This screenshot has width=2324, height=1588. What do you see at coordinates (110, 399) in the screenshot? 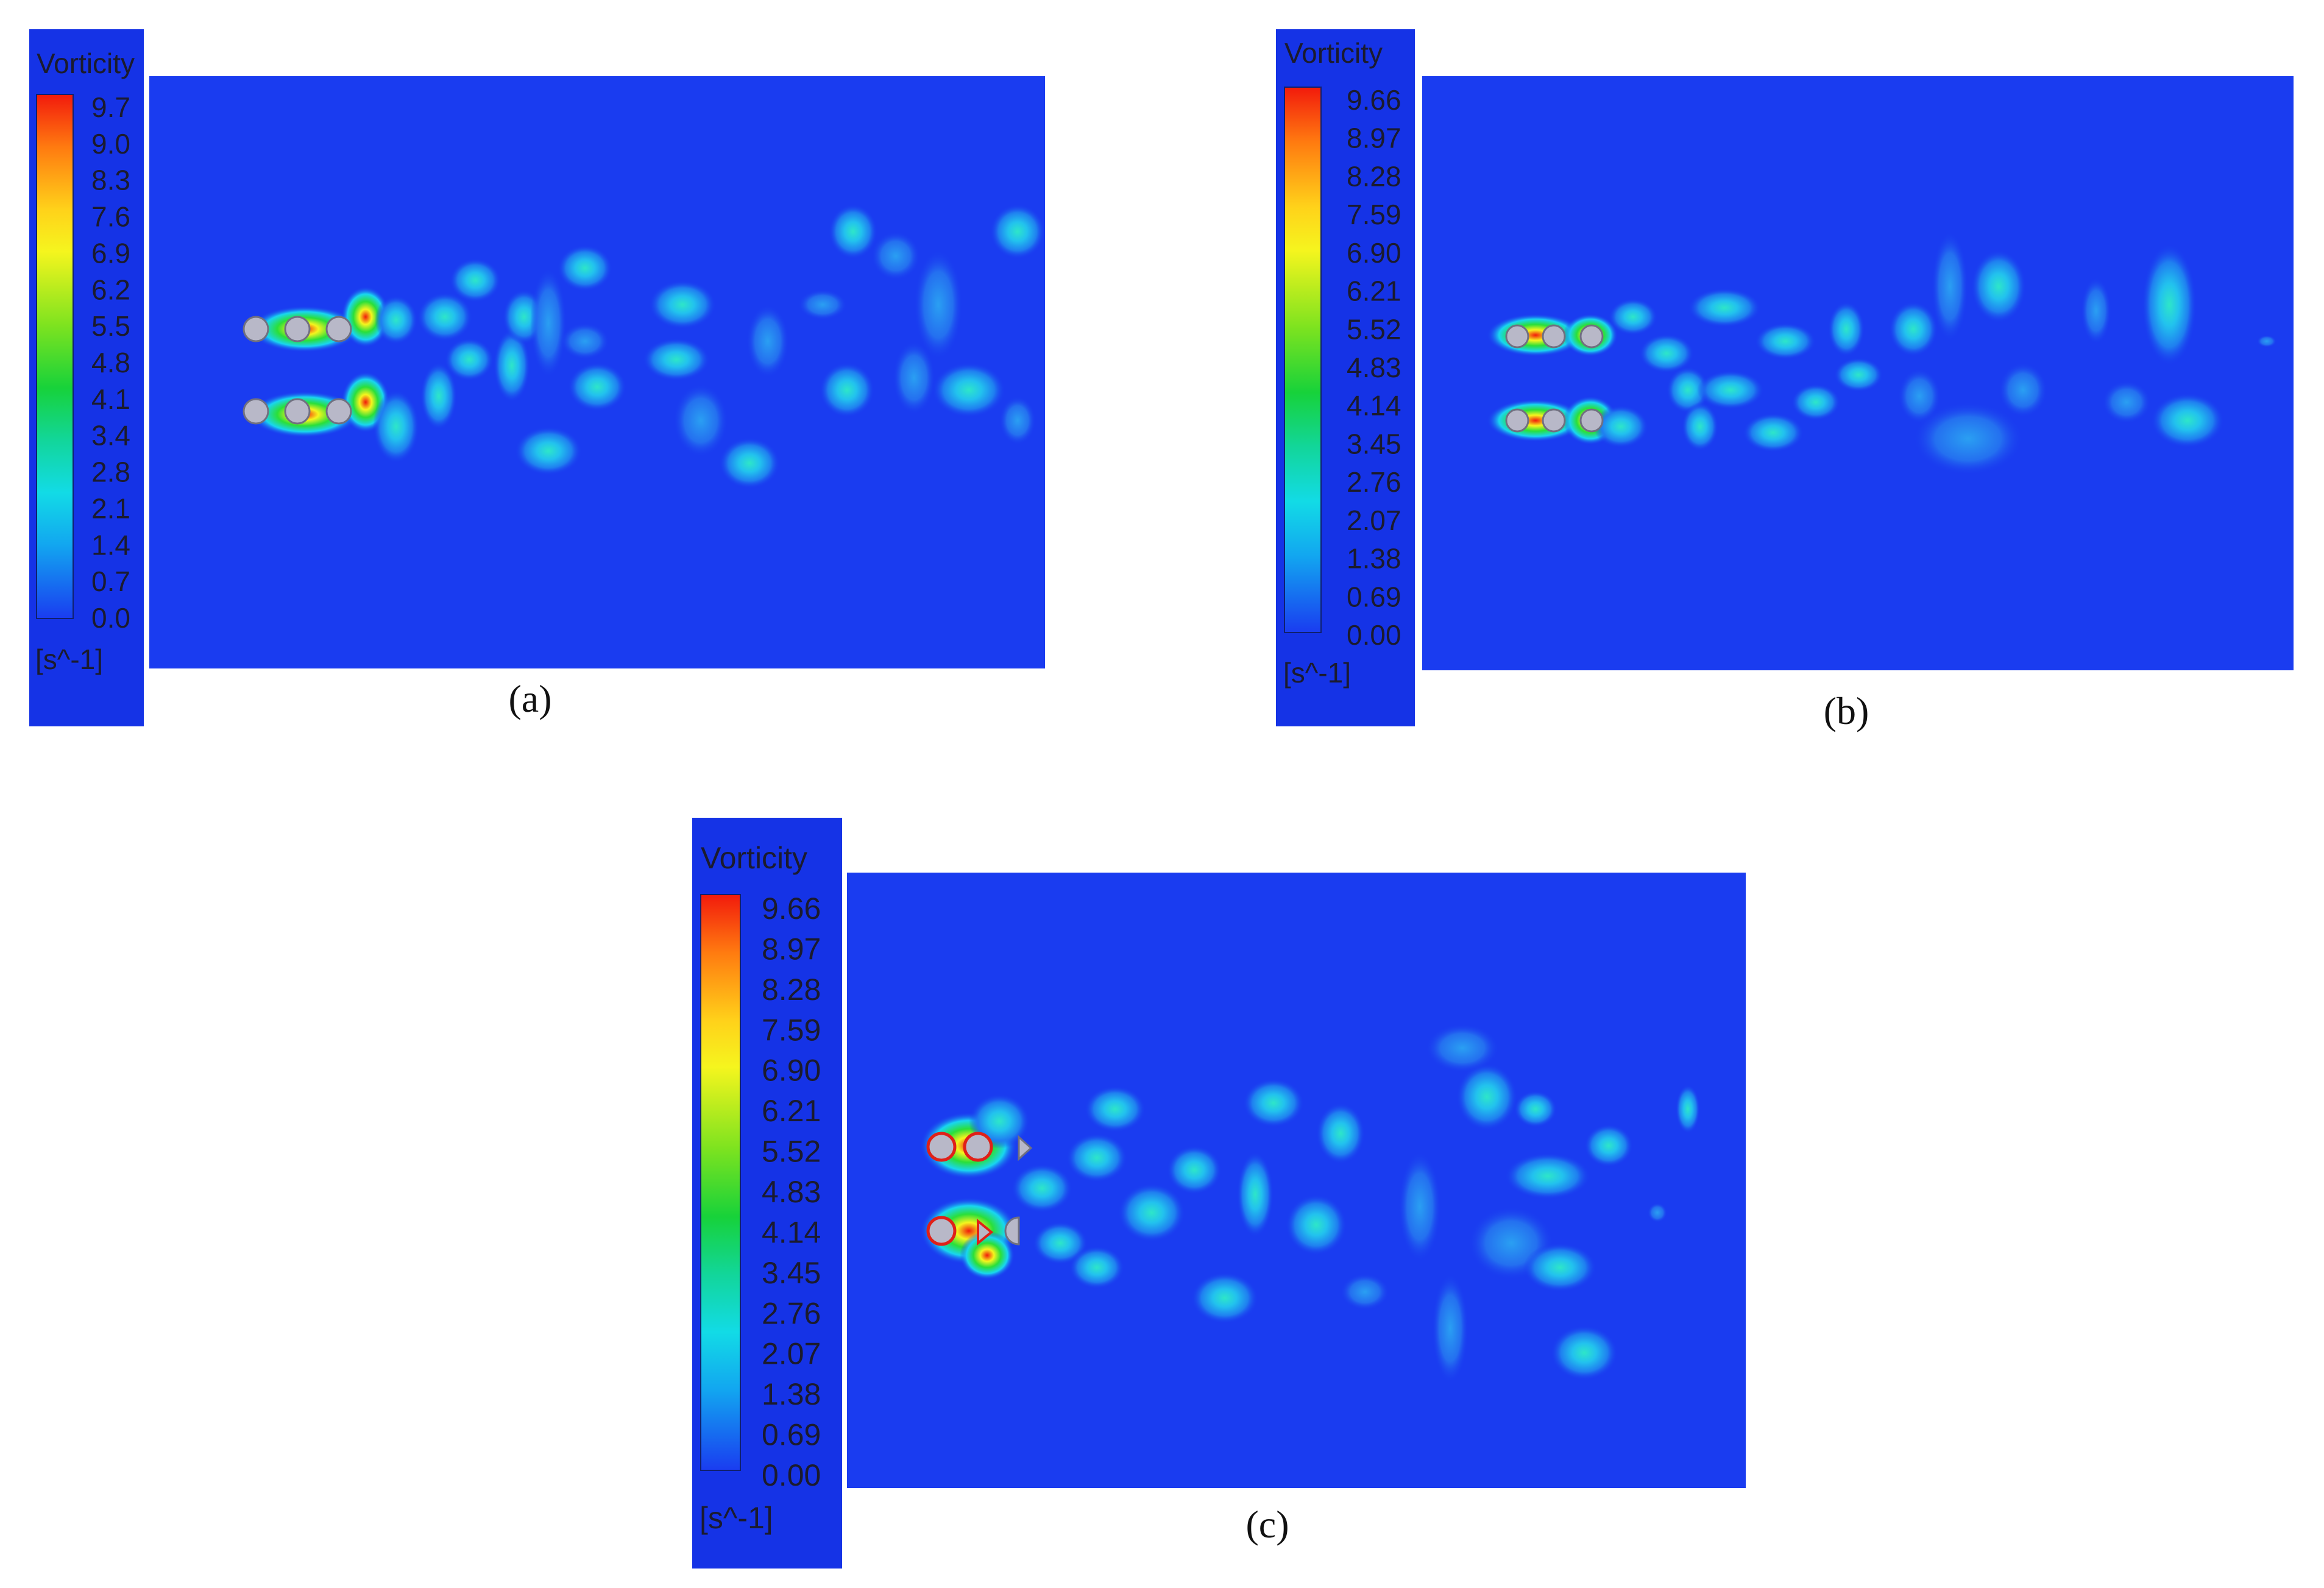
I see `legend-tick-label: 4.1` at bounding box center [110, 399].